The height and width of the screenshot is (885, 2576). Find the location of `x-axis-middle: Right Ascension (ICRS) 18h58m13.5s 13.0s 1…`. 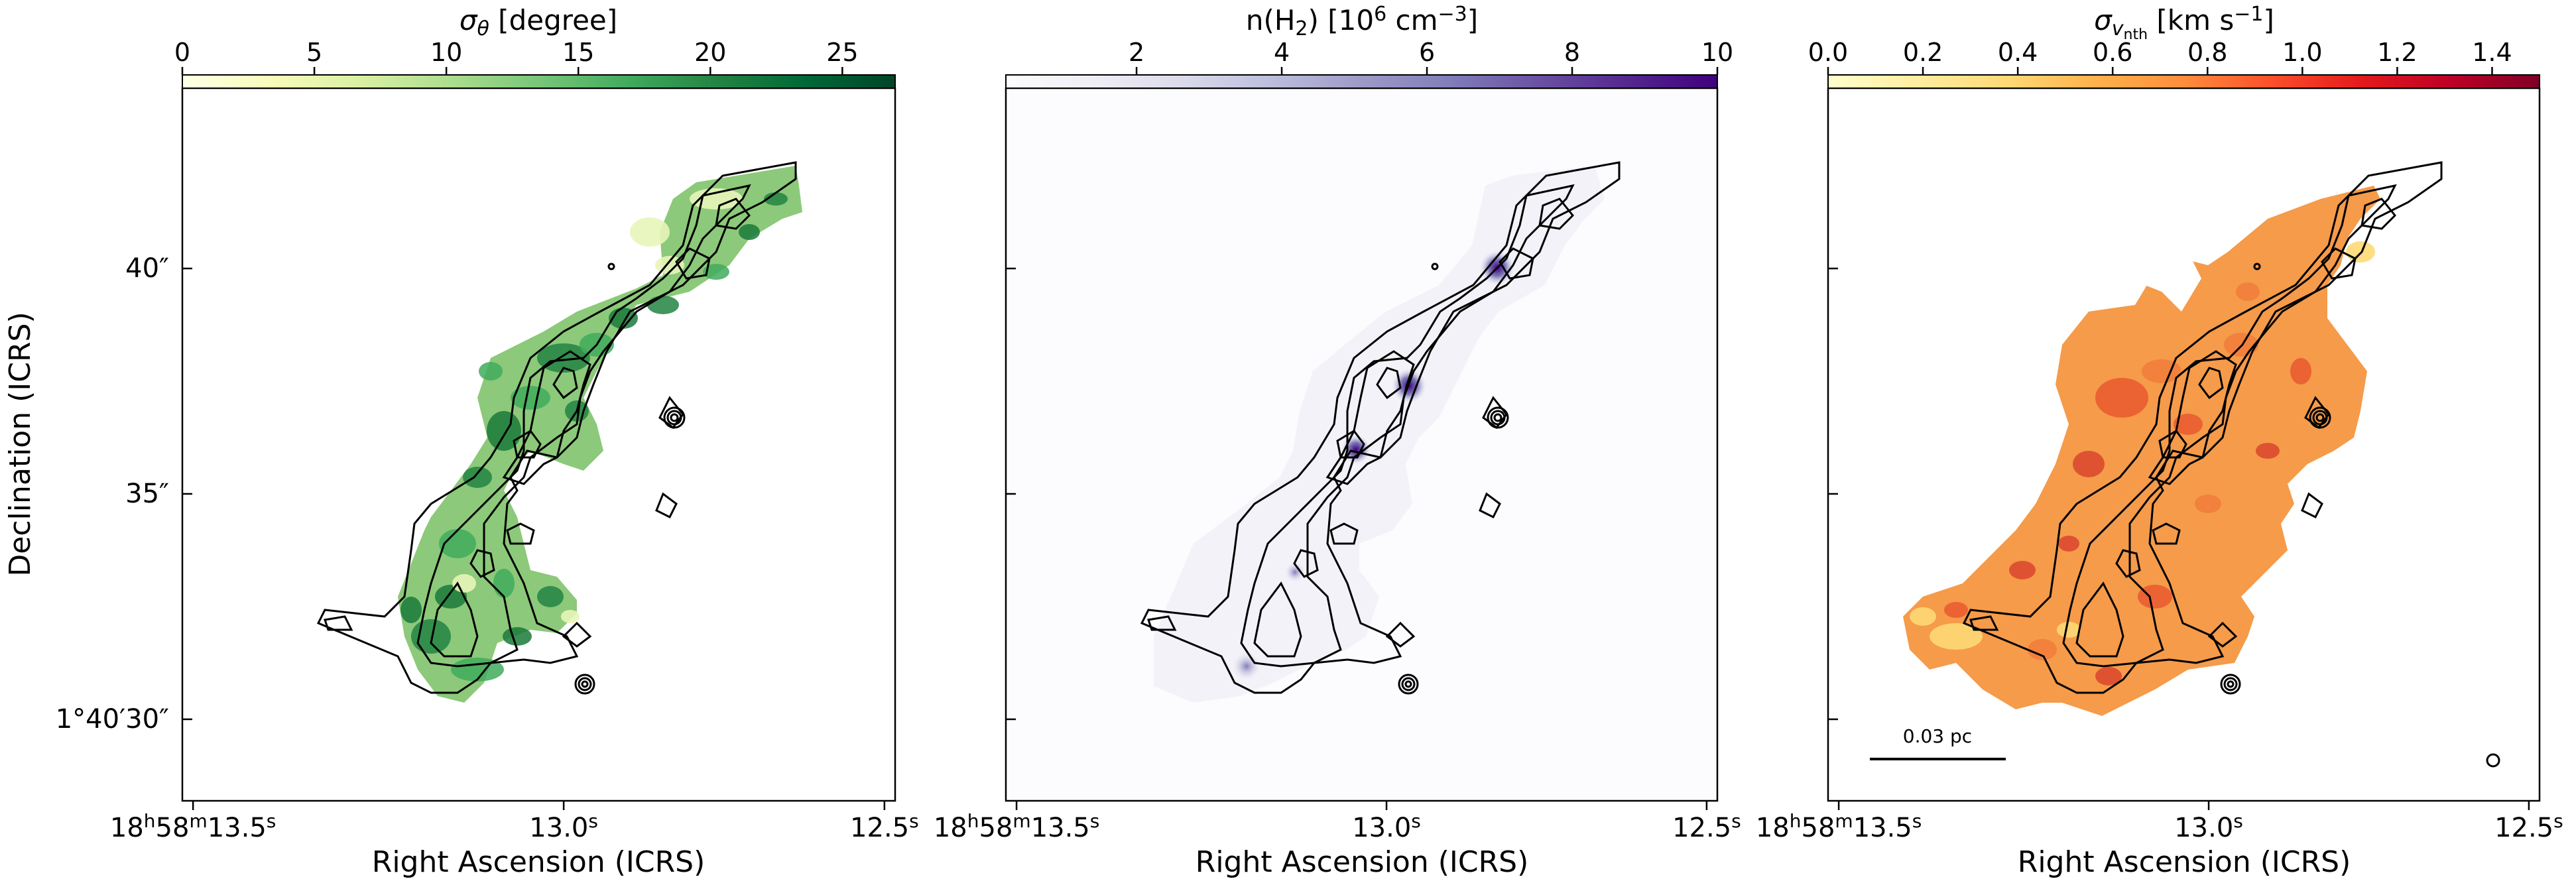

x-axis-middle: Right Ascension (ICRS) 18h58m13.5s 13.0s 1… is located at coordinates (1337, 840).